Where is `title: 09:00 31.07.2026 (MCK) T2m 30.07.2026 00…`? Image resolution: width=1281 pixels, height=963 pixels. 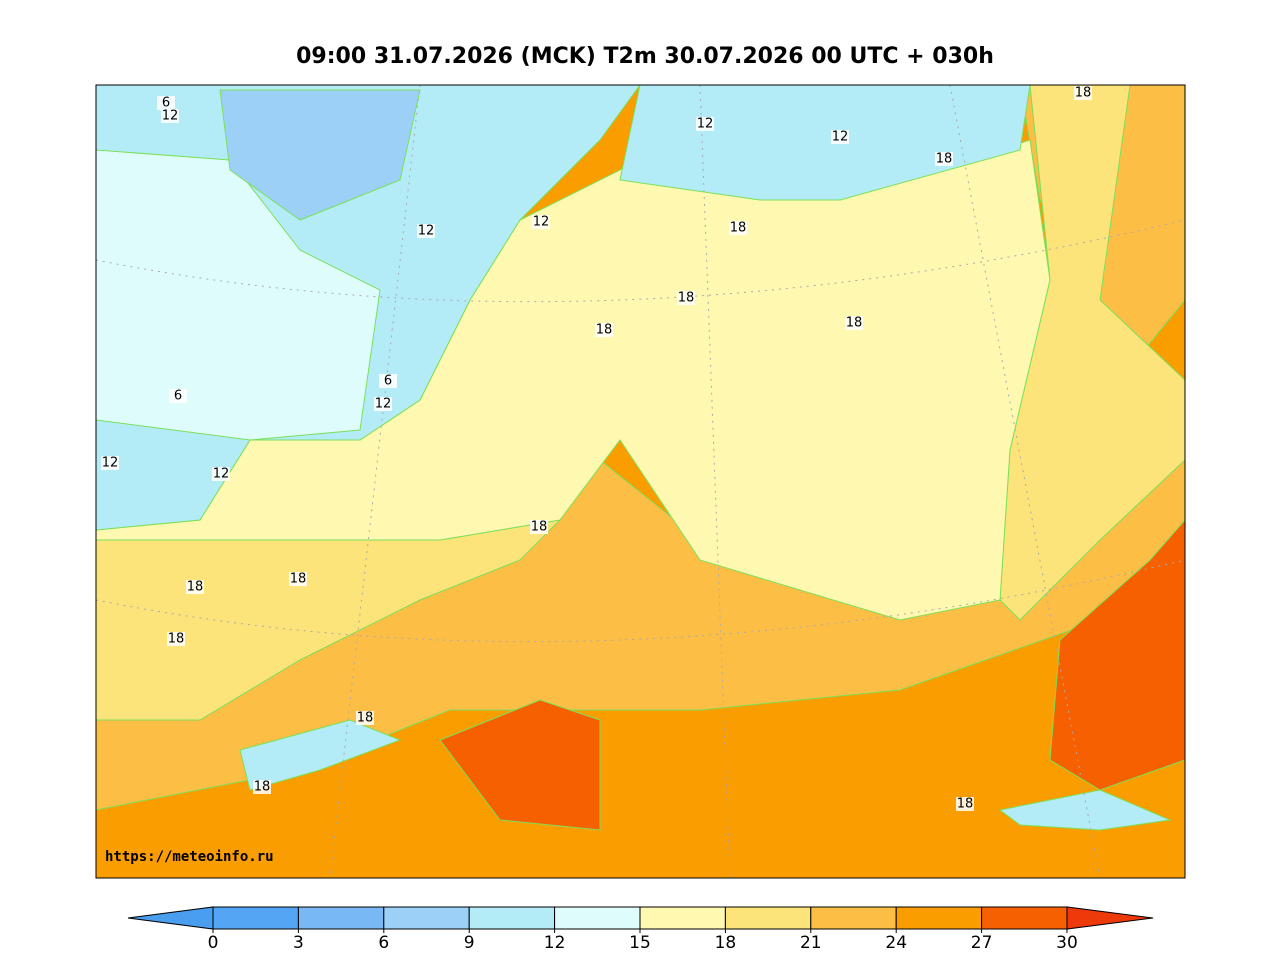
title: 09:00 31.07.2026 (MCK) T2m 30.07.2026 00… is located at coordinates (645, 56).